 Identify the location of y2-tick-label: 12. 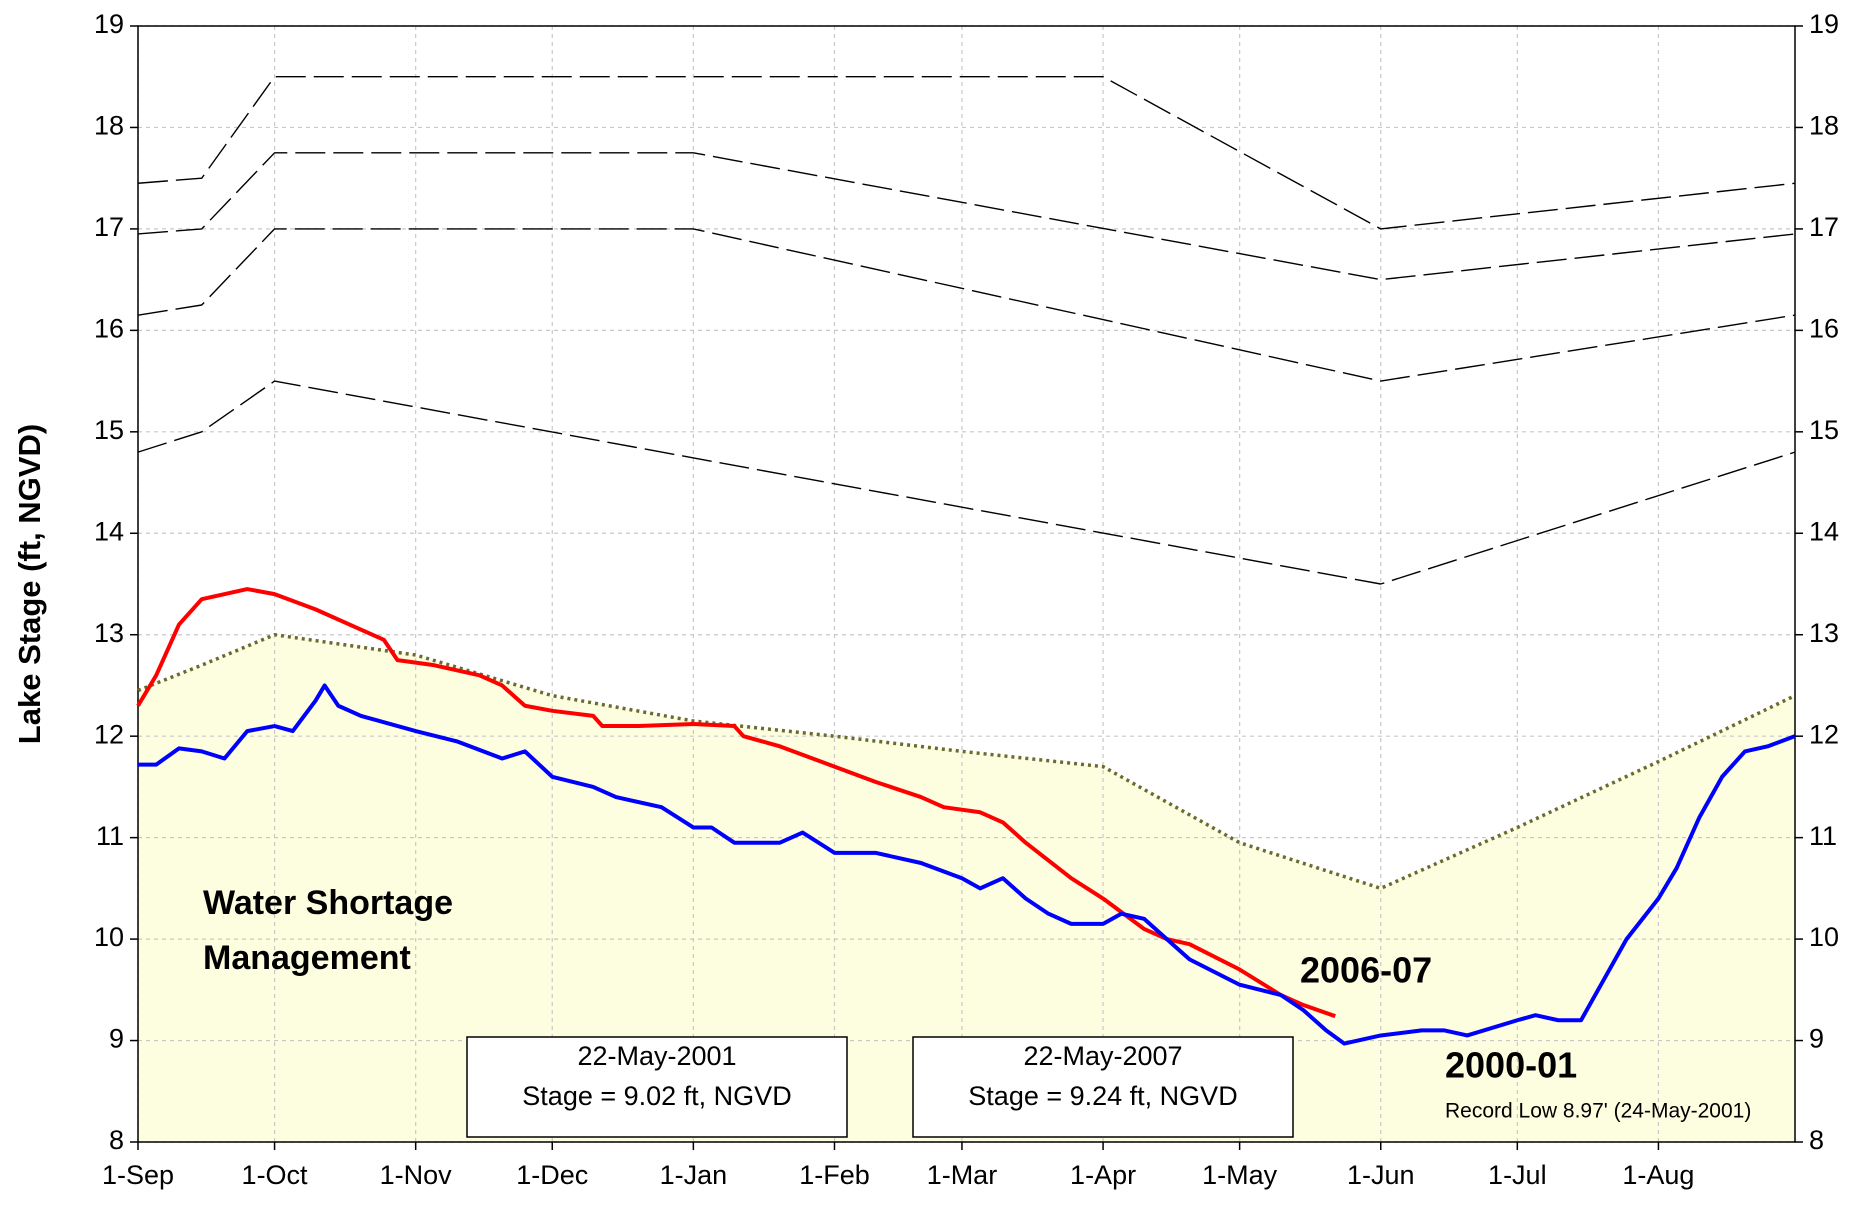
(1824, 734).